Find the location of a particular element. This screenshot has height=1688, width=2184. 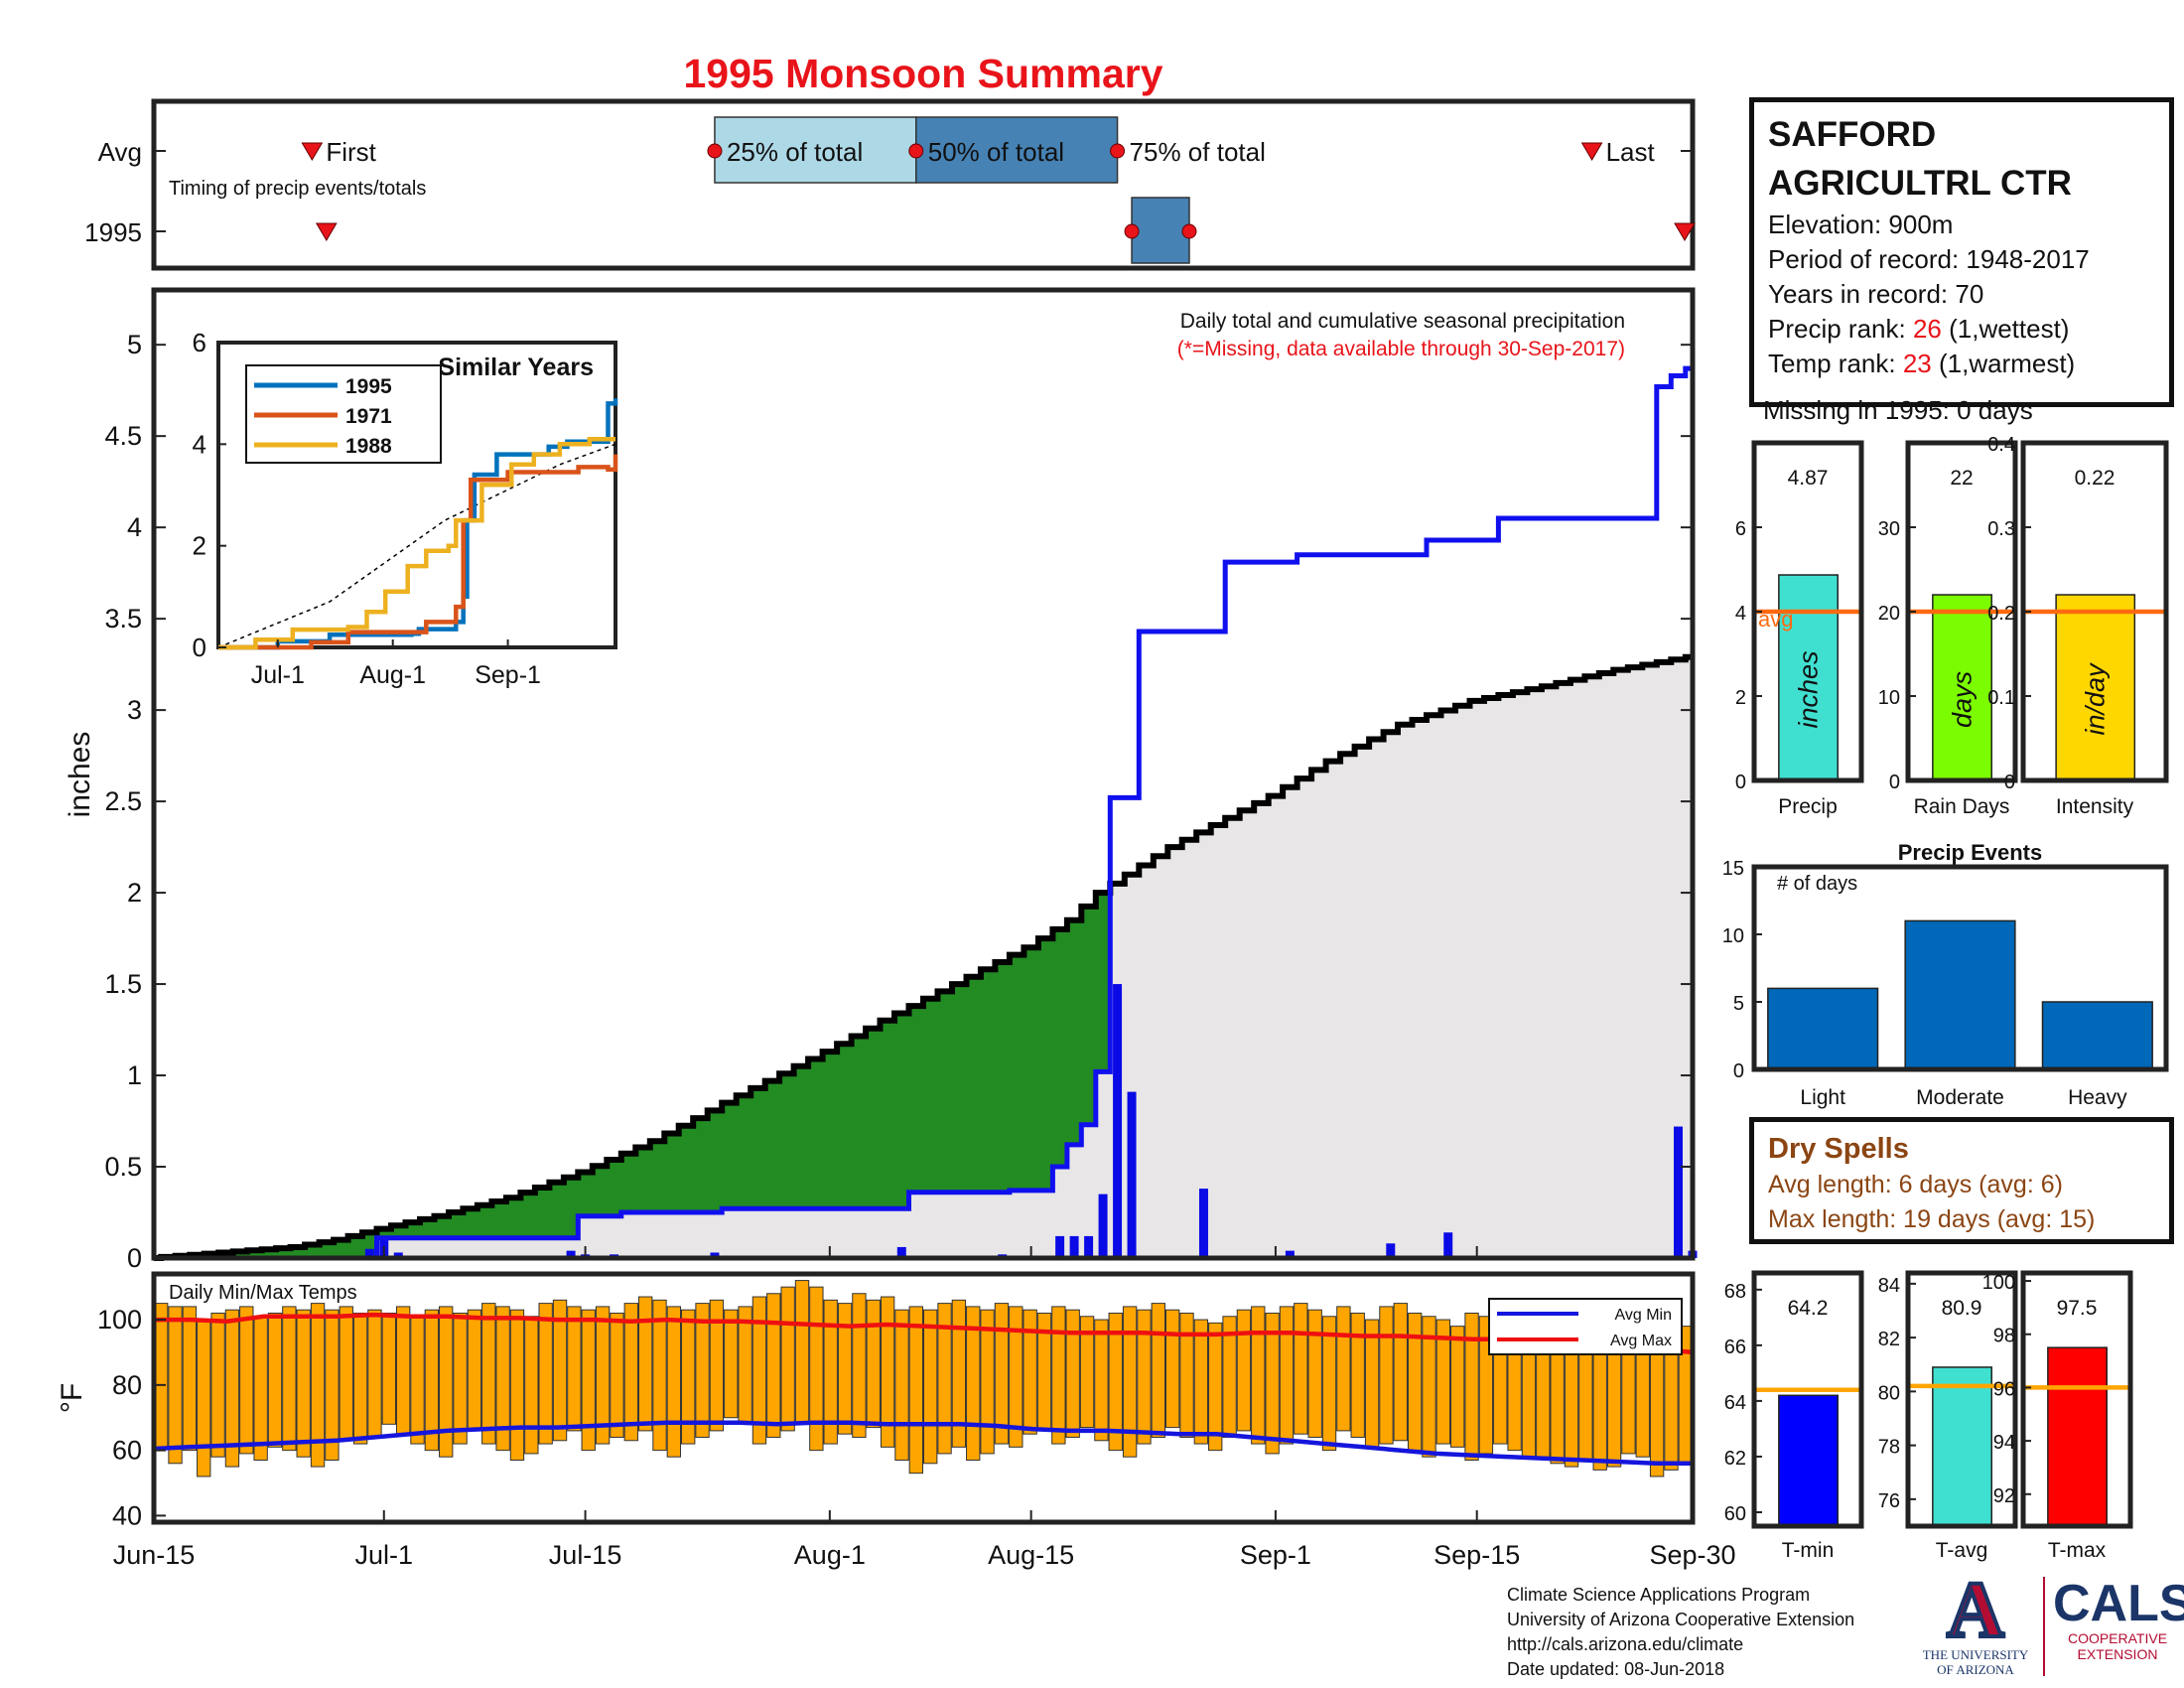

main-y-tick-label: 2 is located at coordinates (134, 893).